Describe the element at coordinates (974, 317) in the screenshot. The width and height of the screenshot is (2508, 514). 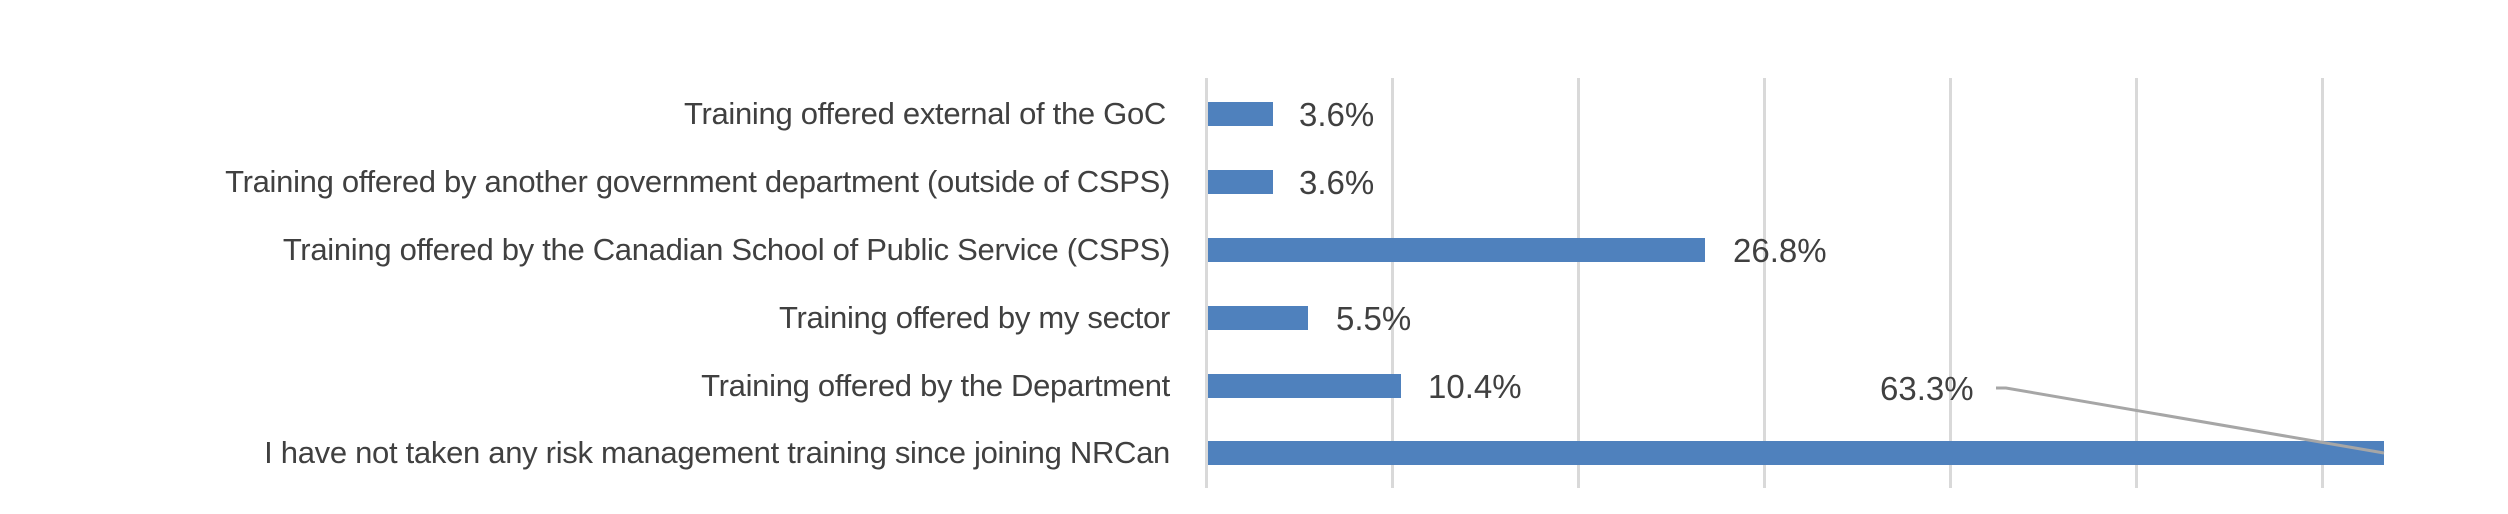
I see `category-label: Training offered by my sector` at that location.